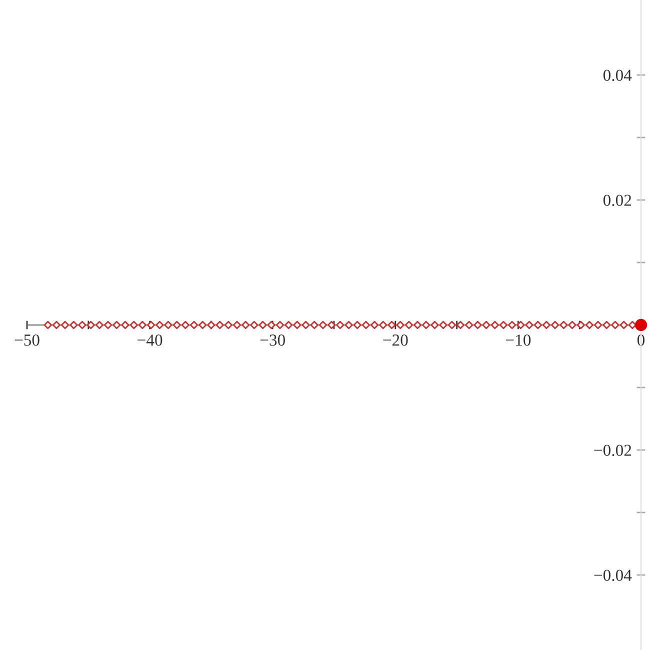 The height and width of the screenshot is (650, 649). I want to click on x-tick-label: −20, so click(395, 340).